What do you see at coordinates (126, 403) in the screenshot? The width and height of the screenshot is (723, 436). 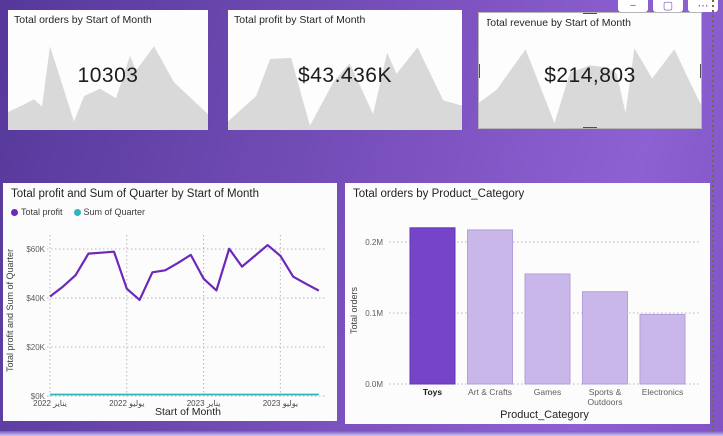 I see `svg-text: 2022 يوليو` at bounding box center [126, 403].